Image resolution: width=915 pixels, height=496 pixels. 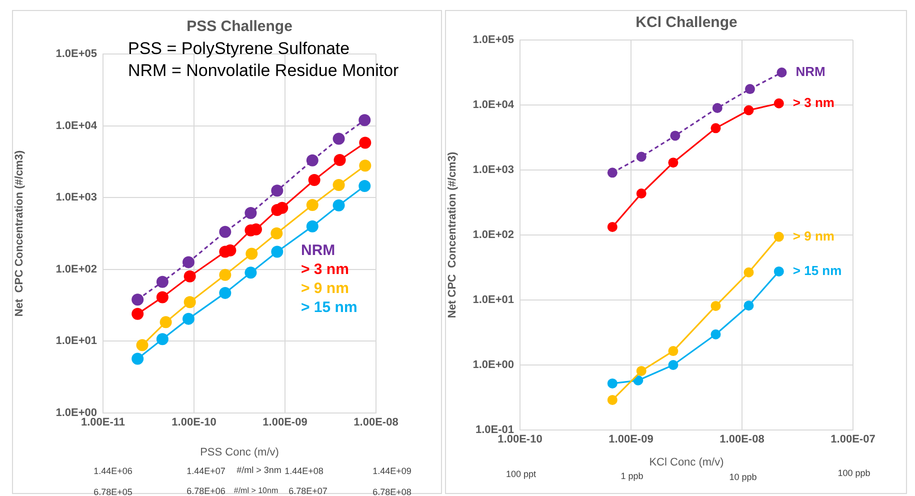 What do you see at coordinates (103, 422) in the screenshot?
I see `x-tick-label: 1.00E-11` at bounding box center [103, 422].